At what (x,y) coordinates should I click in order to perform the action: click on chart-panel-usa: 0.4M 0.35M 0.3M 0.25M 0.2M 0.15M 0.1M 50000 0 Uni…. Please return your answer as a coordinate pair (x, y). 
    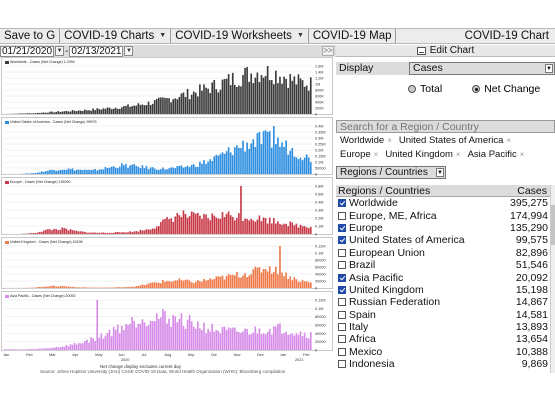
    Looking at the image, I should click on (167, 146).